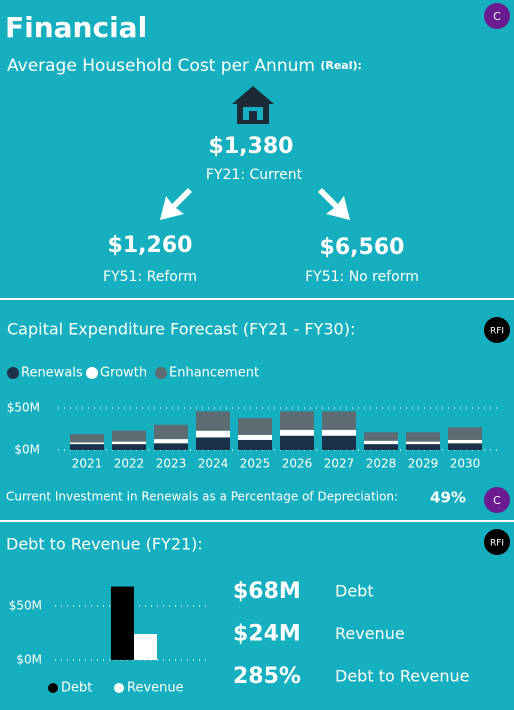 This screenshot has width=514, height=710. I want to click on kpi-label: Revenue, so click(370, 633).